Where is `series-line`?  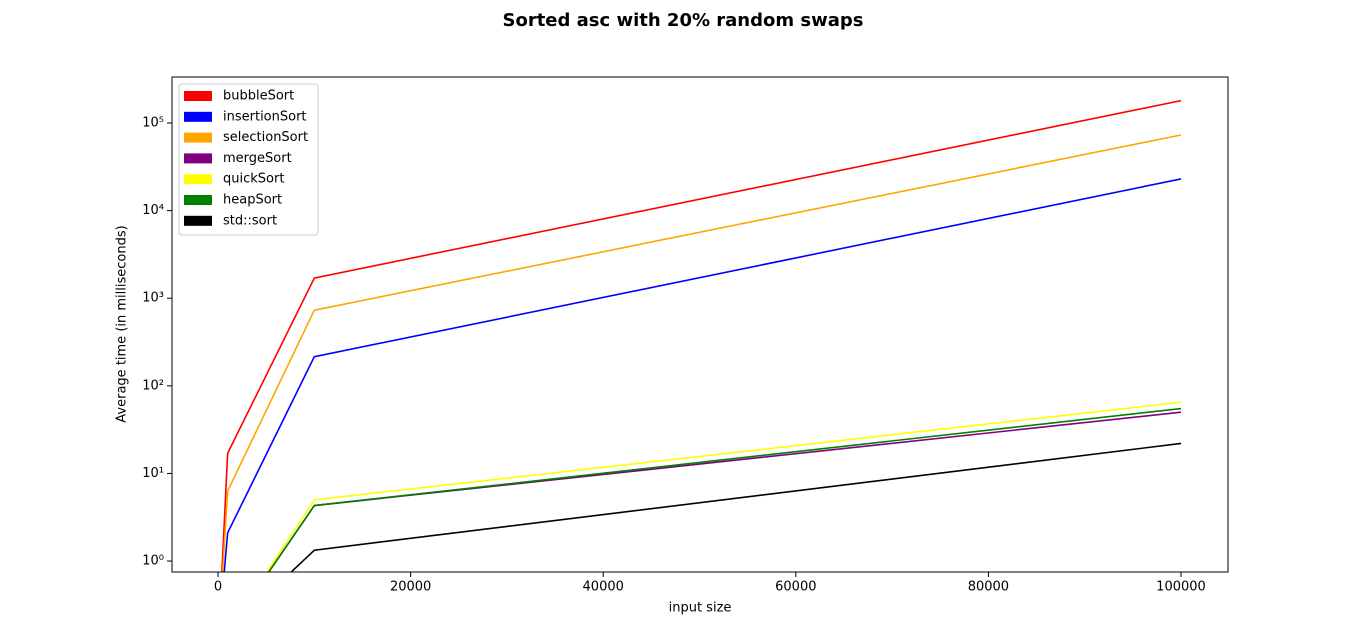 series-line is located at coordinates (736, 507).